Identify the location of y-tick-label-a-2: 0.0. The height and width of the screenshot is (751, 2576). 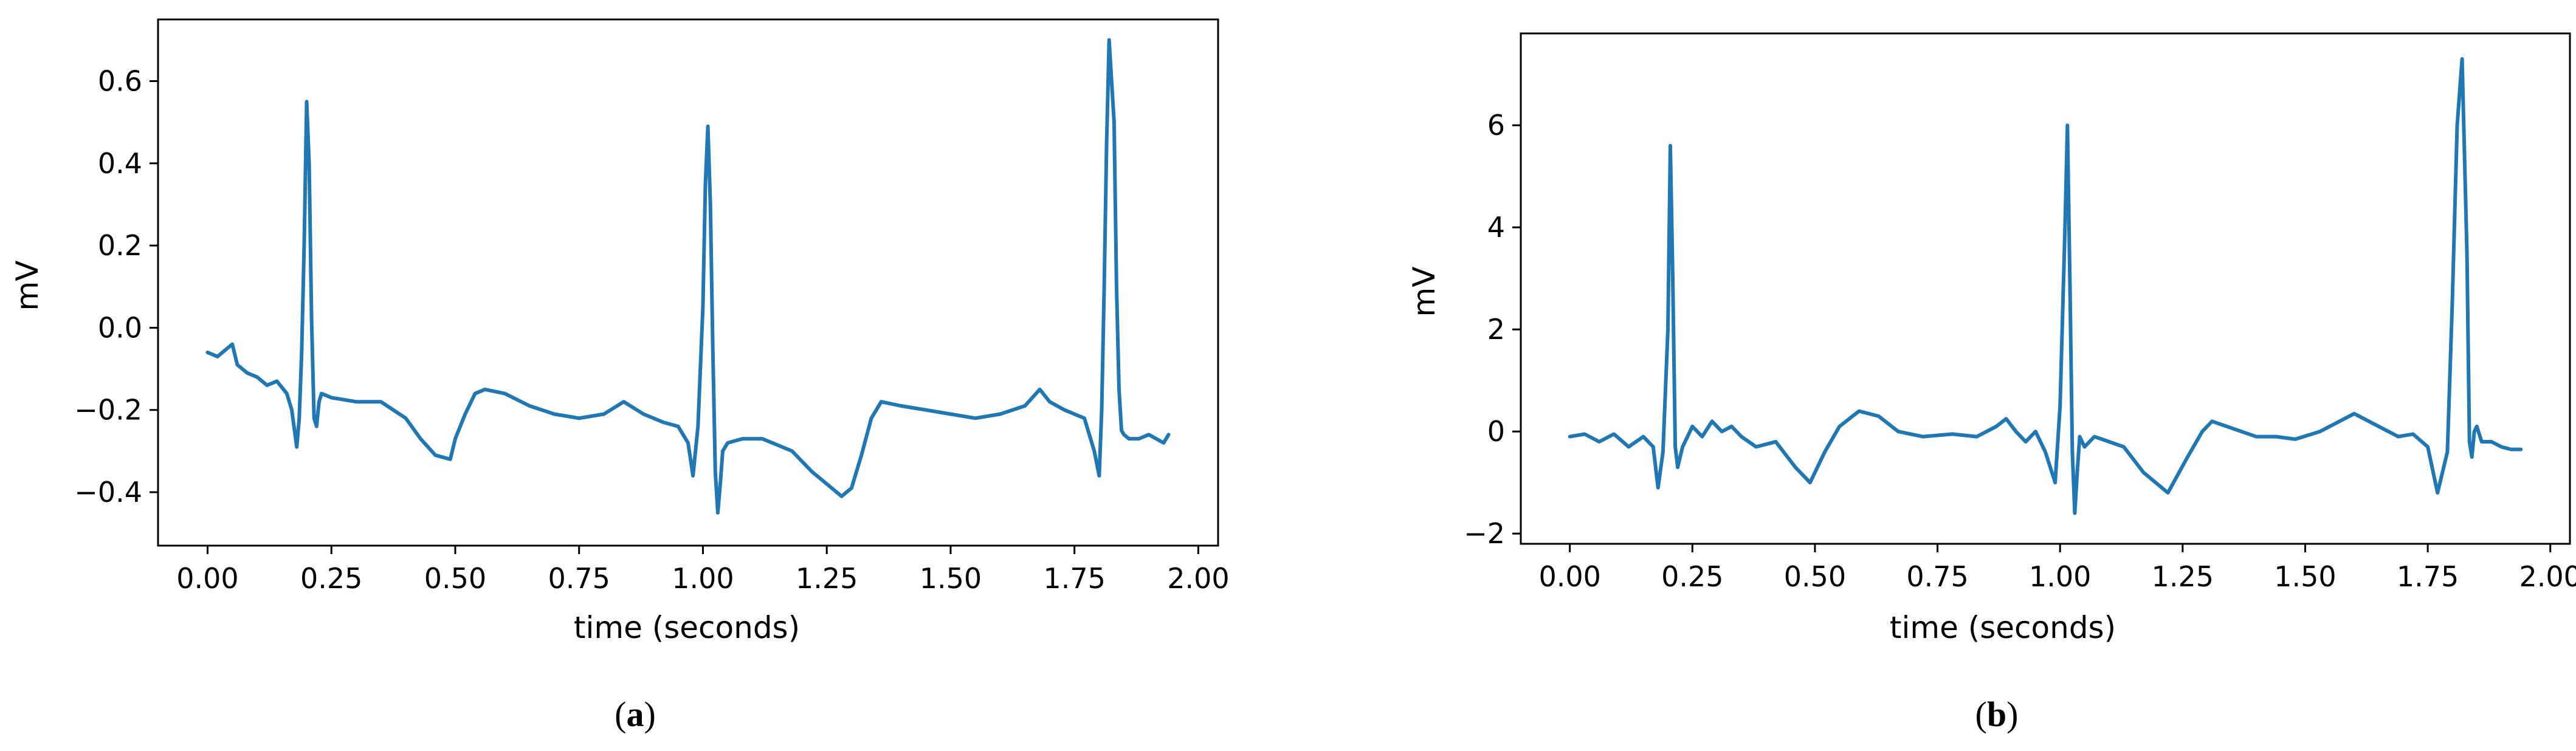
(120, 327).